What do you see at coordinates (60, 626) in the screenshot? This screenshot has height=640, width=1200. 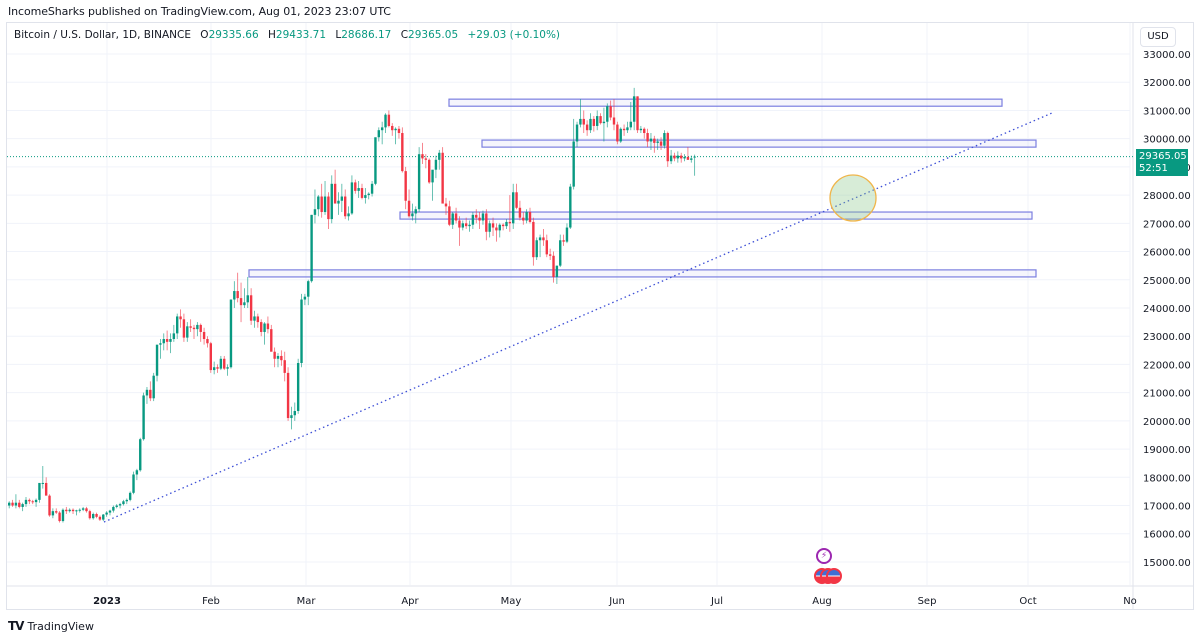 I see `brand-name: TradingView` at bounding box center [60, 626].